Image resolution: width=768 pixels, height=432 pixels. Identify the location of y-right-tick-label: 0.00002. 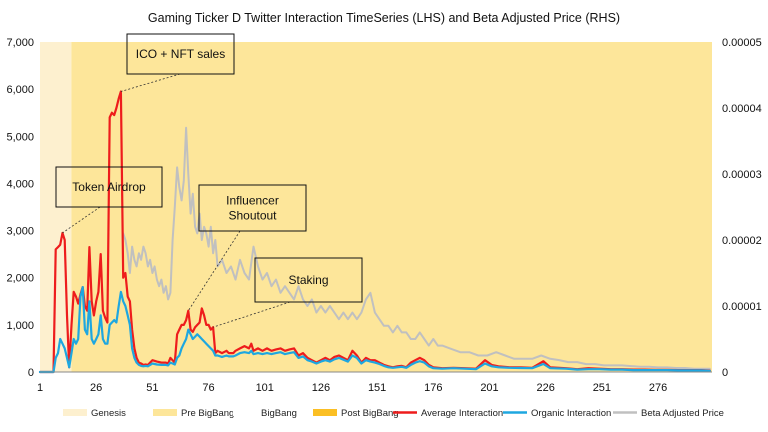
(742, 241).